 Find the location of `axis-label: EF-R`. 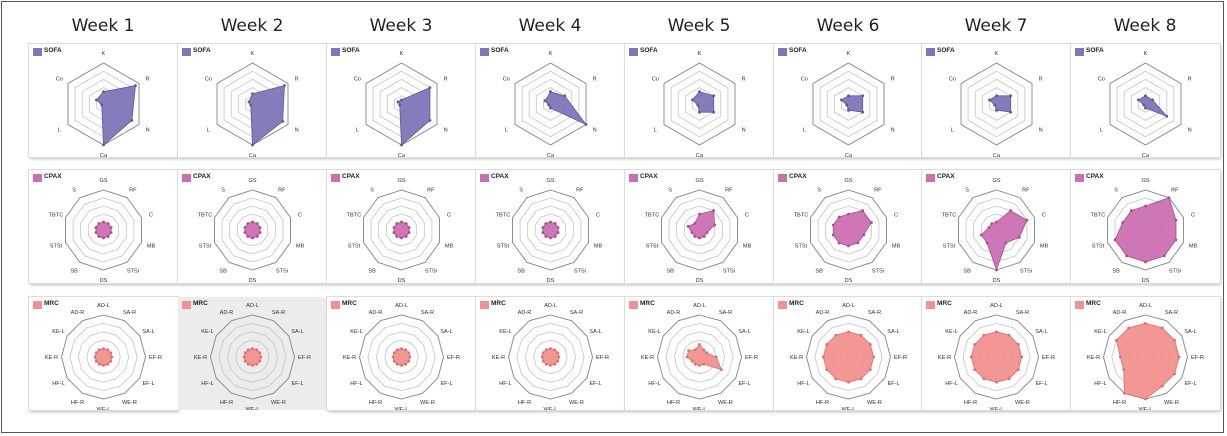

axis-label: EF-R is located at coordinates (602, 358).